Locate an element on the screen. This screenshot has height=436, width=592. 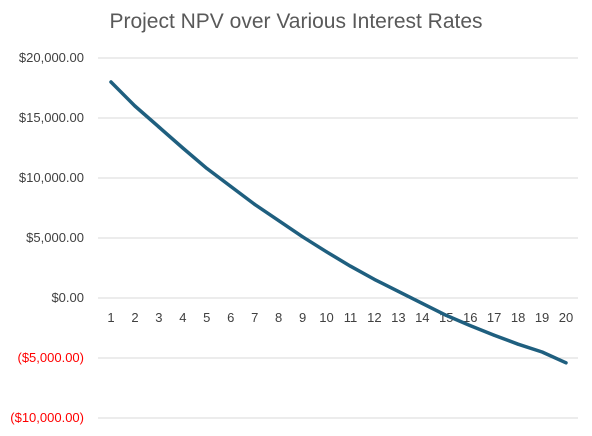
x-axis-tick-labels: 1 2 3 4 5 6 7 8 9 10 11 12 13 14 15 16 17 18 19 20 is located at coordinates (340, 317).